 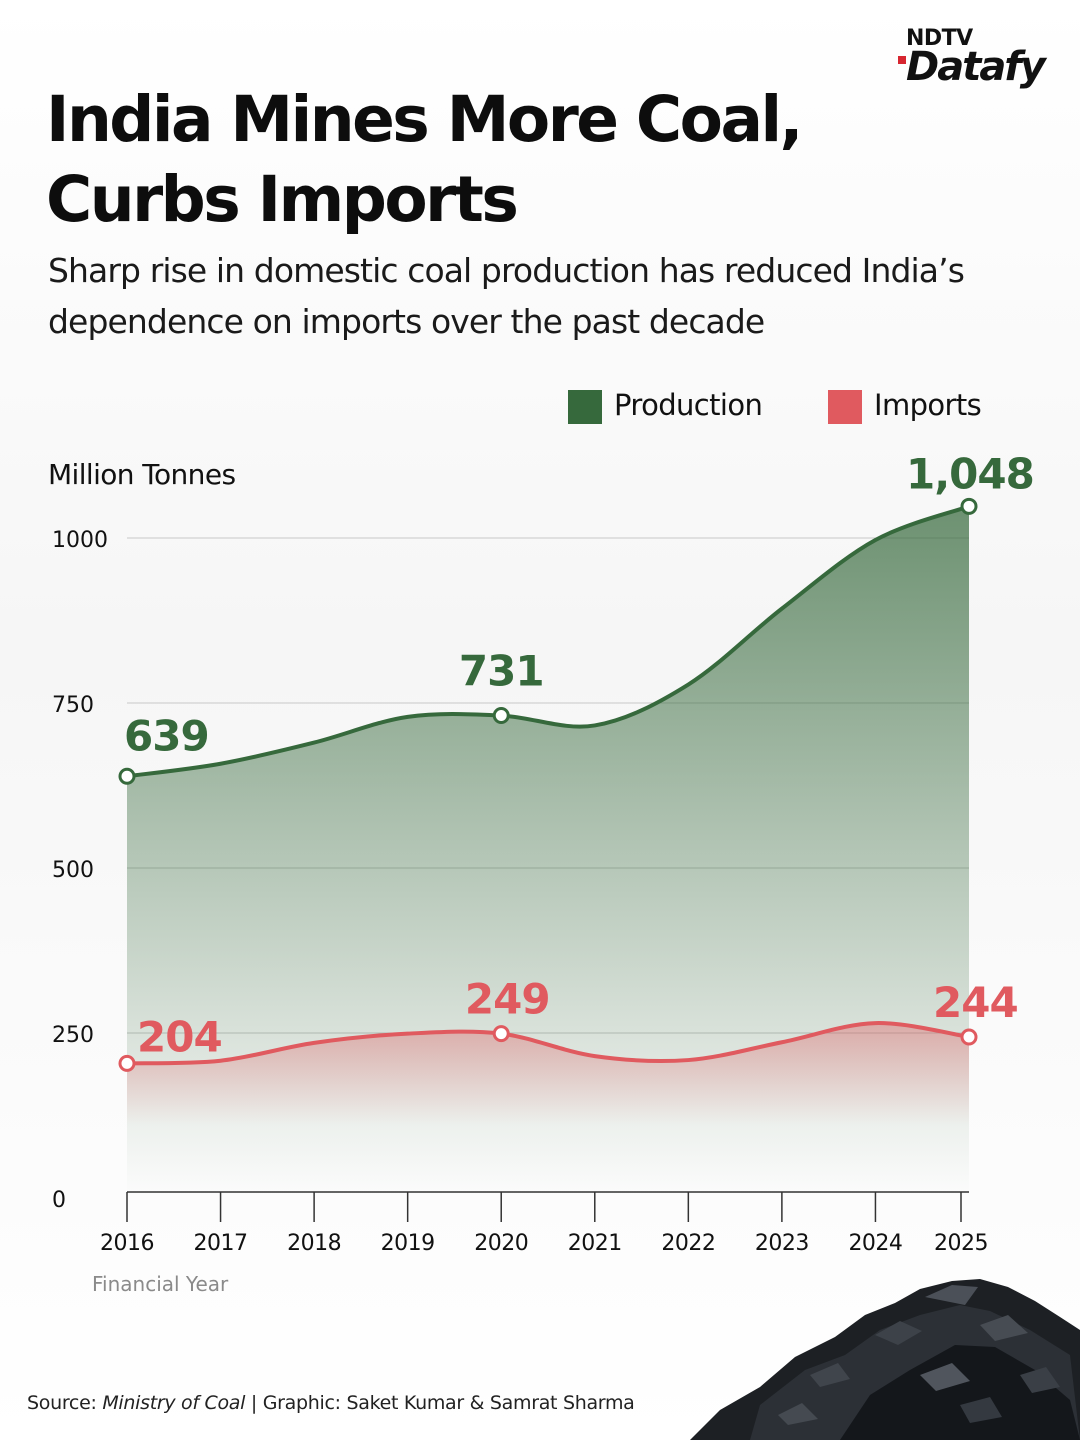 What do you see at coordinates (62, 1403) in the screenshot?
I see `source-prefix: Source:` at bounding box center [62, 1403].